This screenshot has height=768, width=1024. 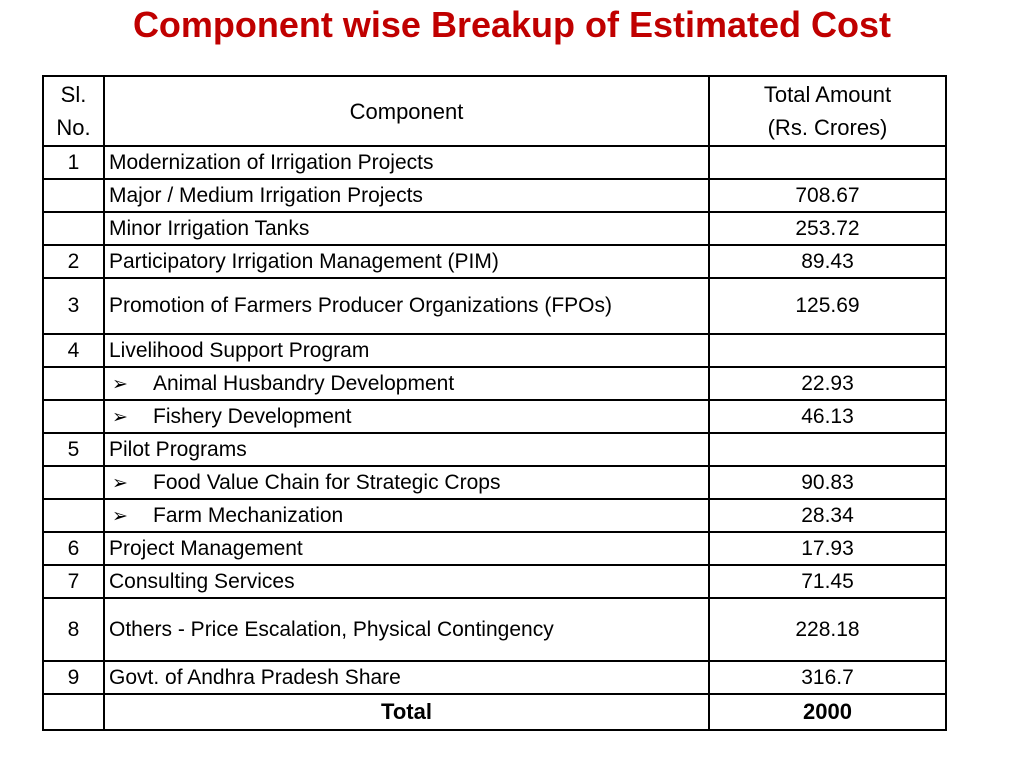 I want to click on sl-no-cell: 2, so click(x=73, y=261).